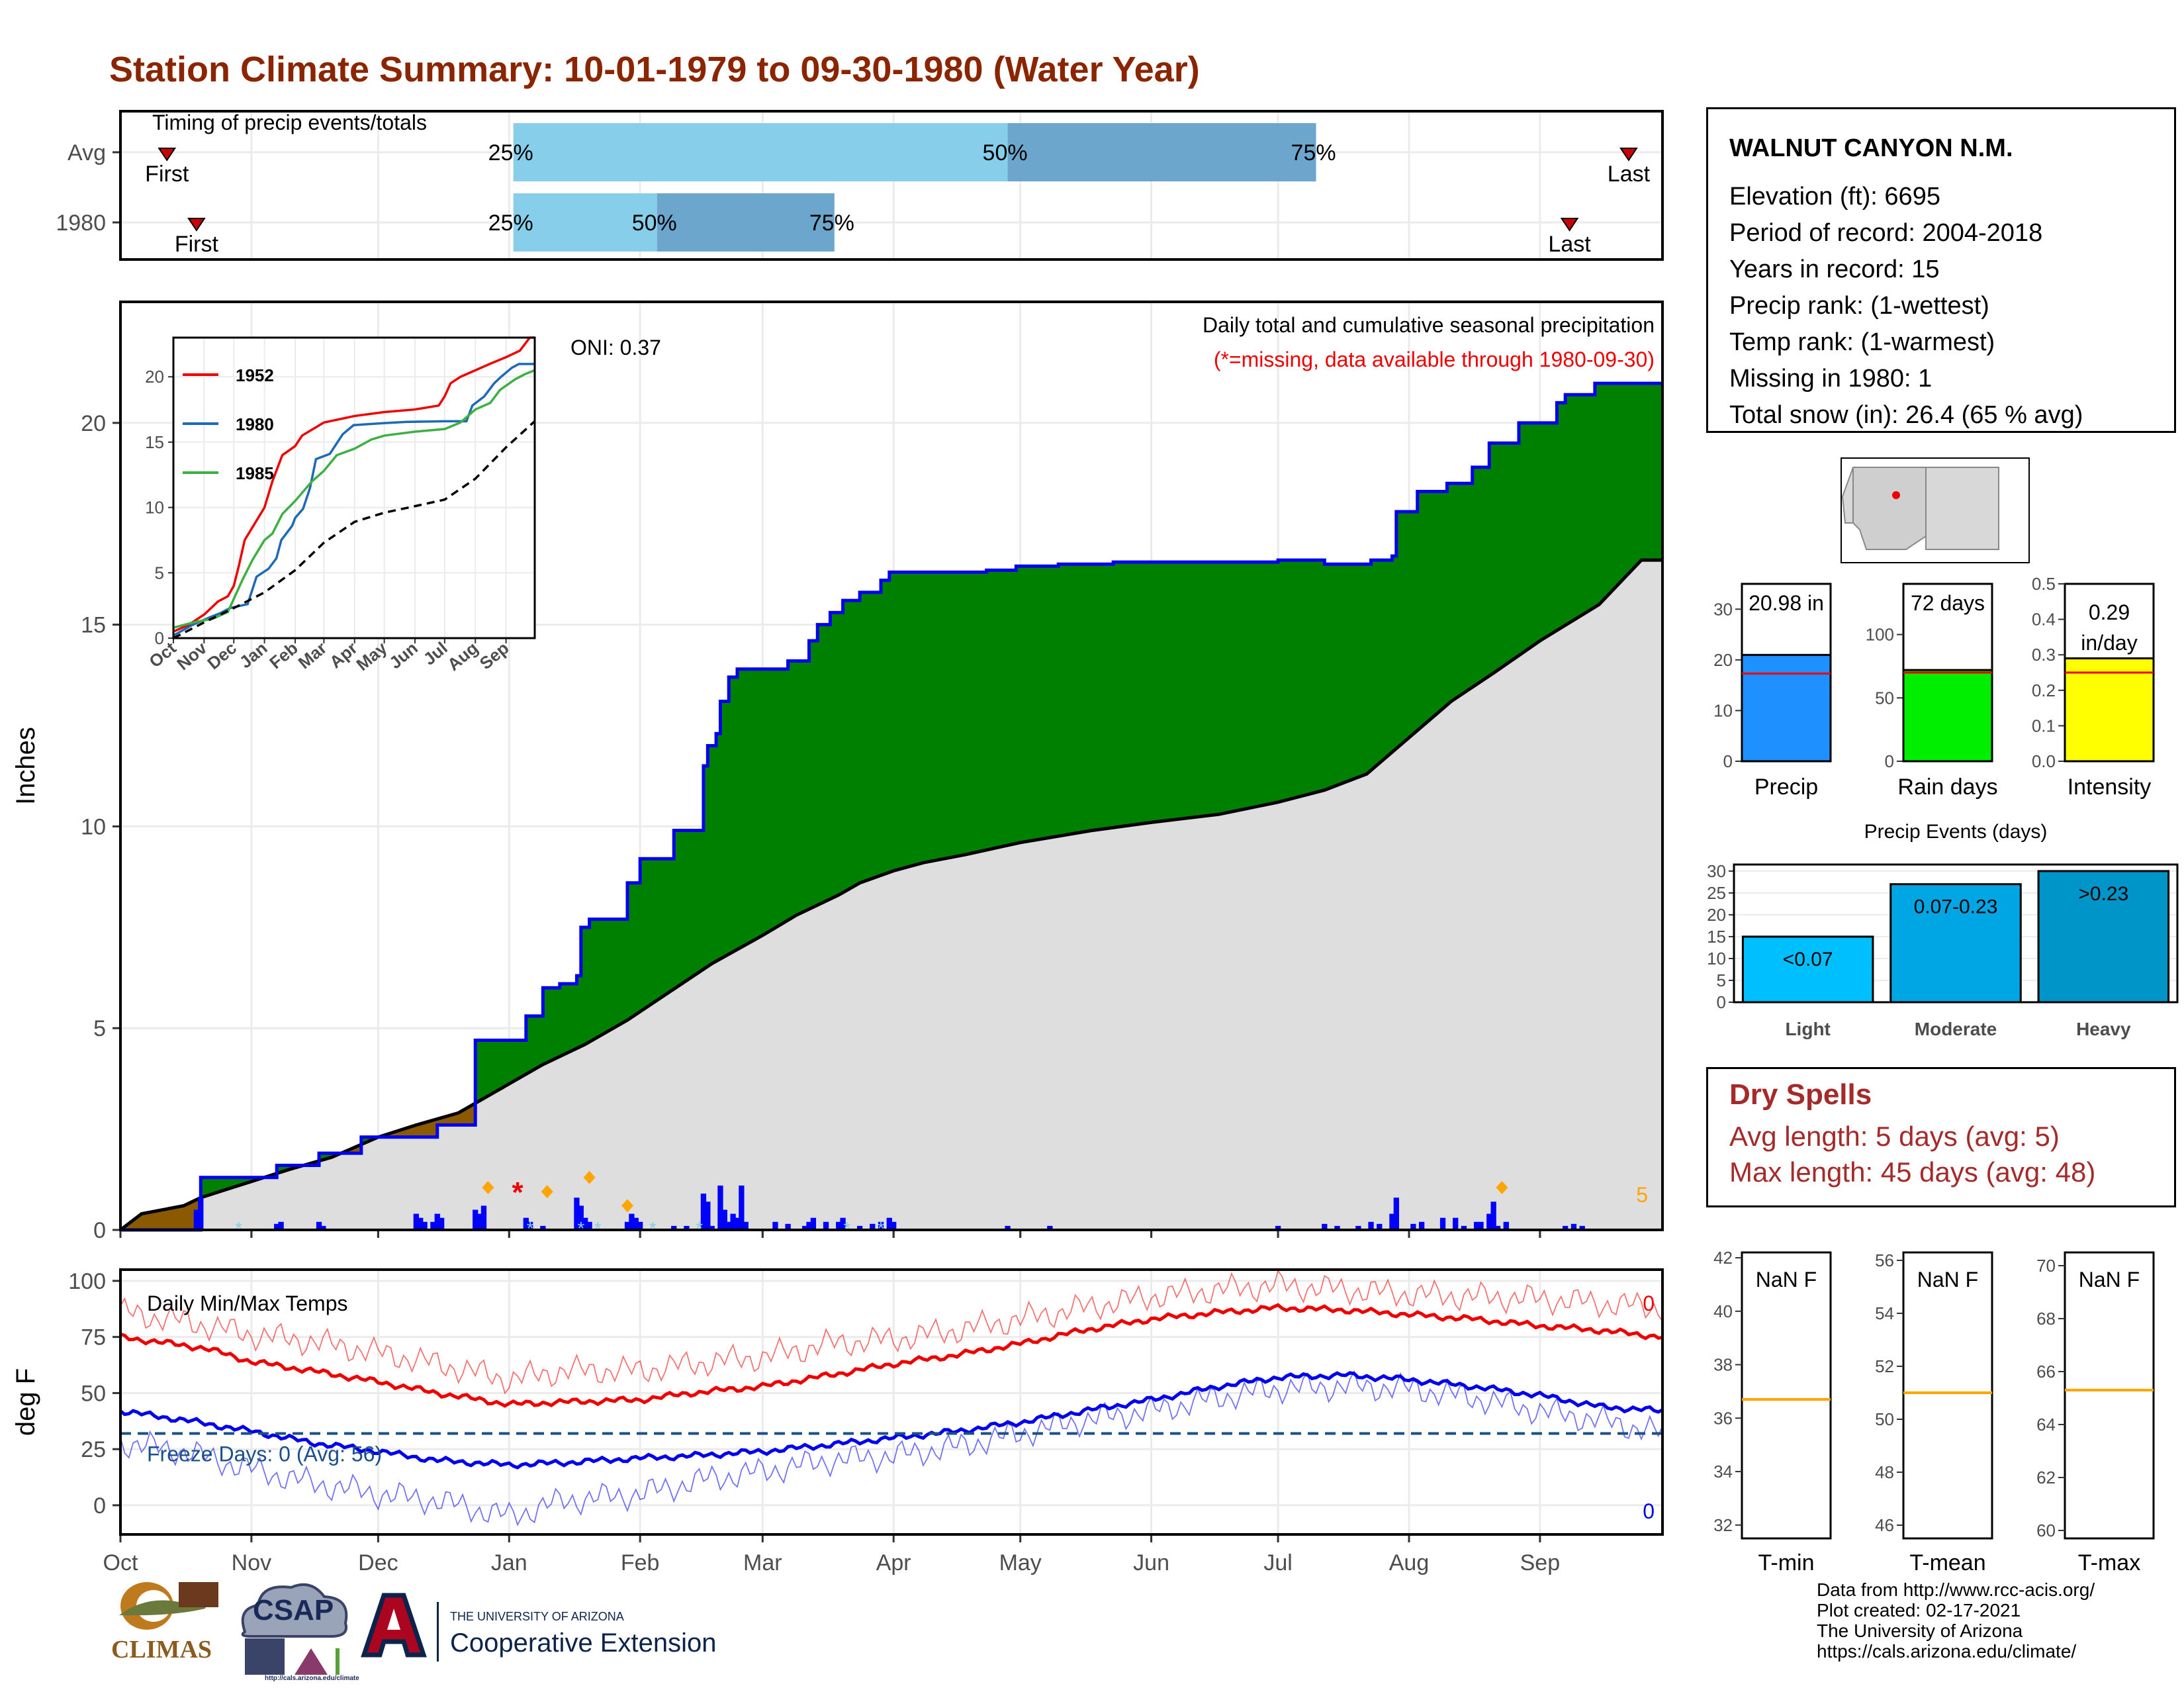 The width and height of the screenshot is (2184, 1688). I want to click on tsum-y-tick-label: 34, so click(1723, 1471).